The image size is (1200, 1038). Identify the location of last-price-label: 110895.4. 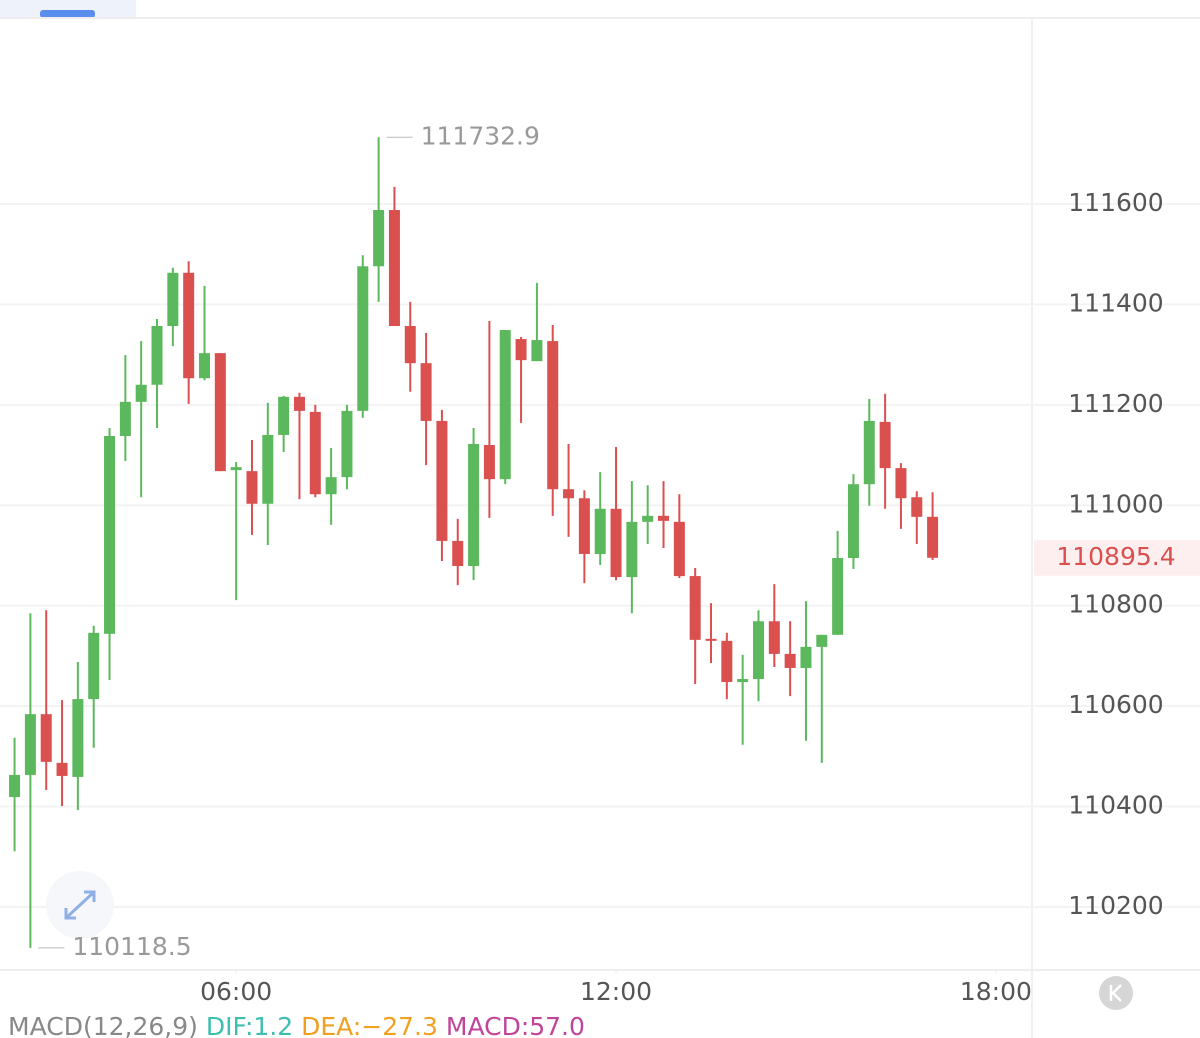
(1115, 556).